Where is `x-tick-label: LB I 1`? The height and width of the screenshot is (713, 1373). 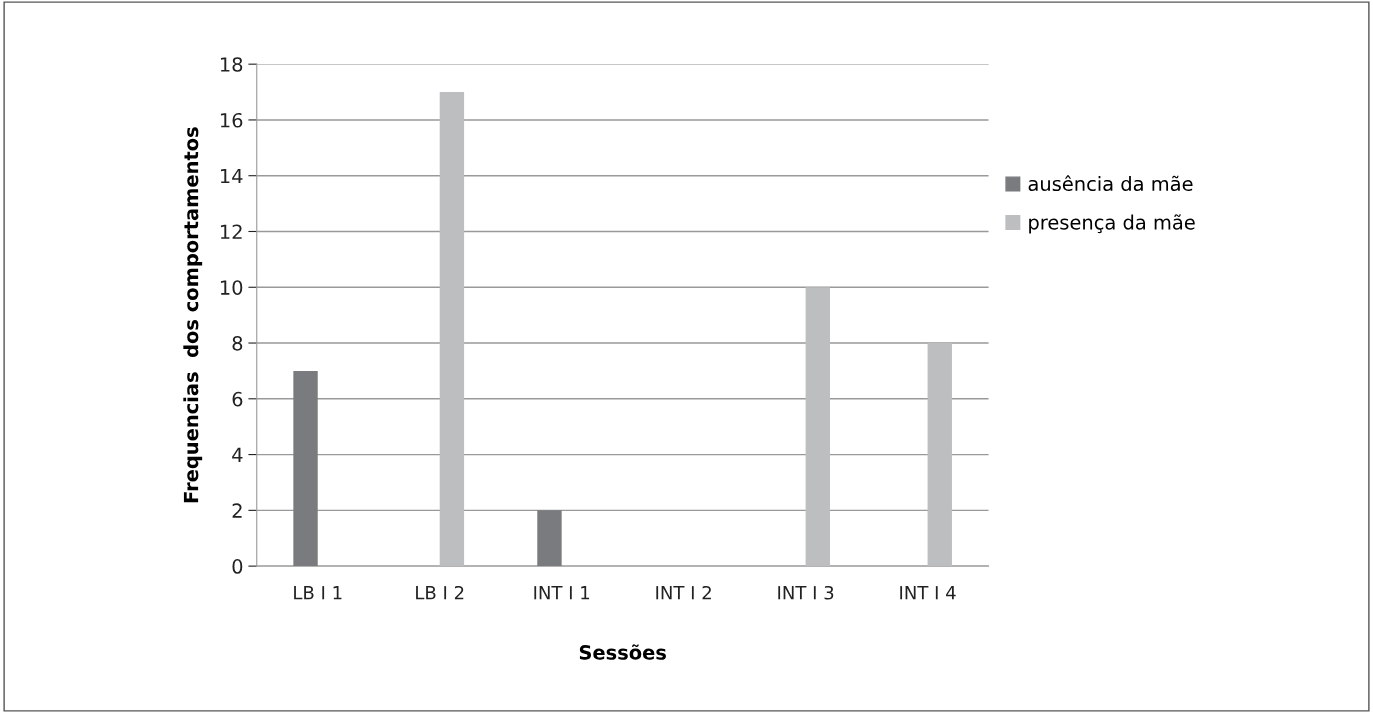
x-tick-label: LB I 1 is located at coordinates (318, 593).